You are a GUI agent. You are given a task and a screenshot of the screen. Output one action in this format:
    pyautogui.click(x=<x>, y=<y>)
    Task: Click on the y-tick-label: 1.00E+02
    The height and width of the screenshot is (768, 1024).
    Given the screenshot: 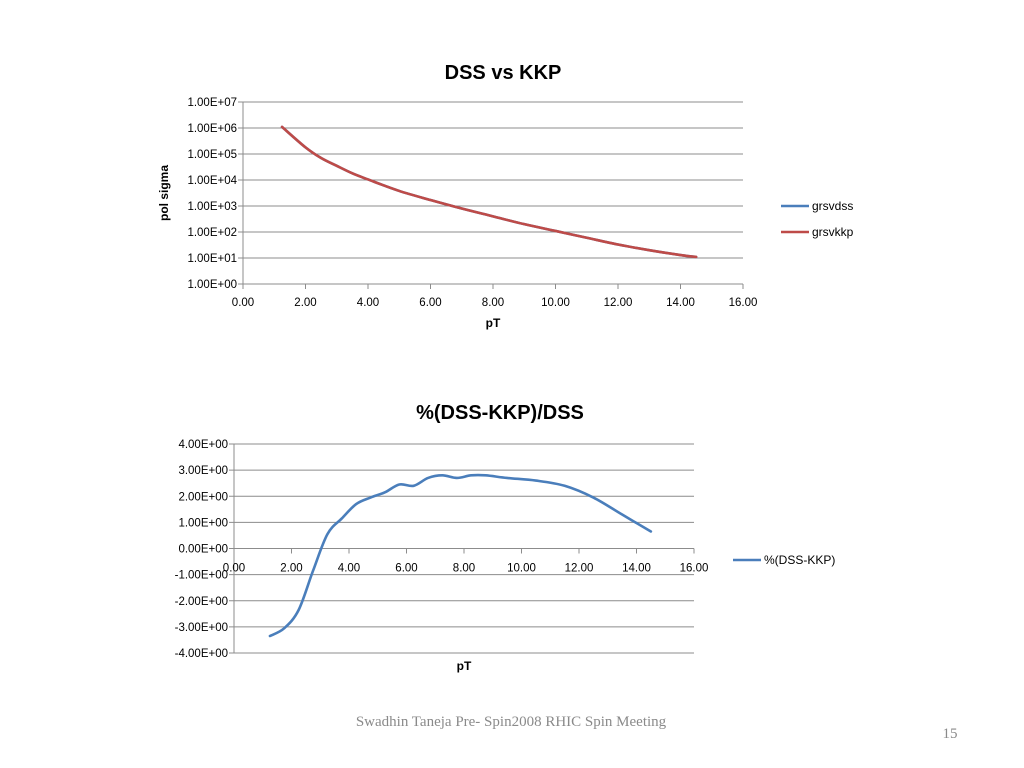 What is the action you would take?
    pyautogui.click(x=212, y=233)
    